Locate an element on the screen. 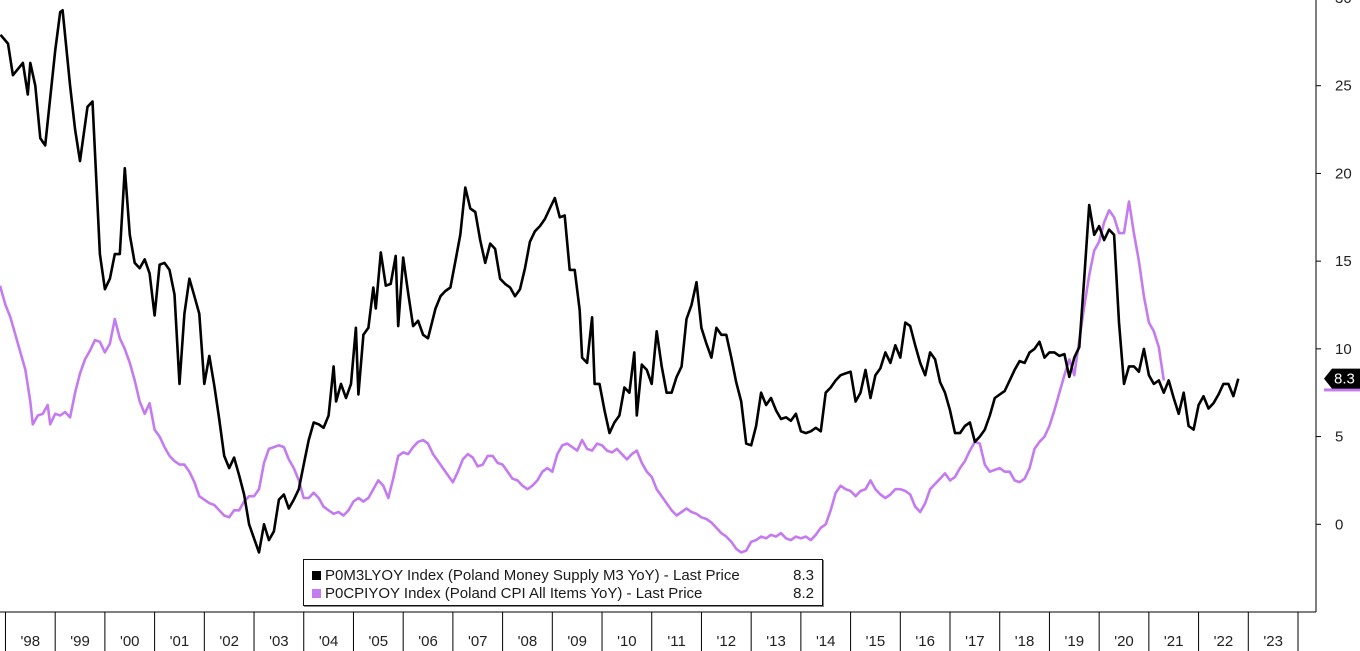 This screenshot has height=651, width=1360. y-tick-label: 15 is located at coordinates (1343, 261).